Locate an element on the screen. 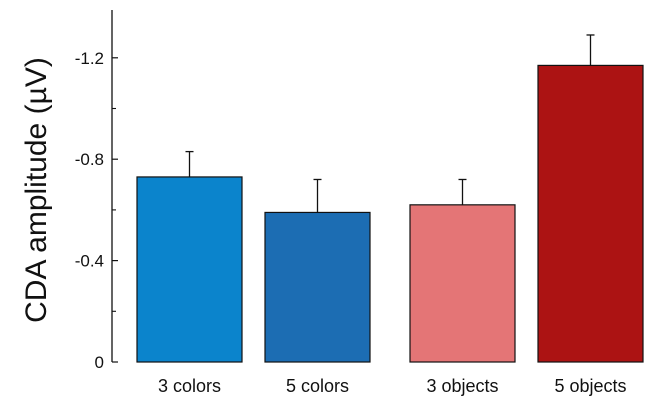  y-tick-label: -0.4 is located at coordinates (89, 261).